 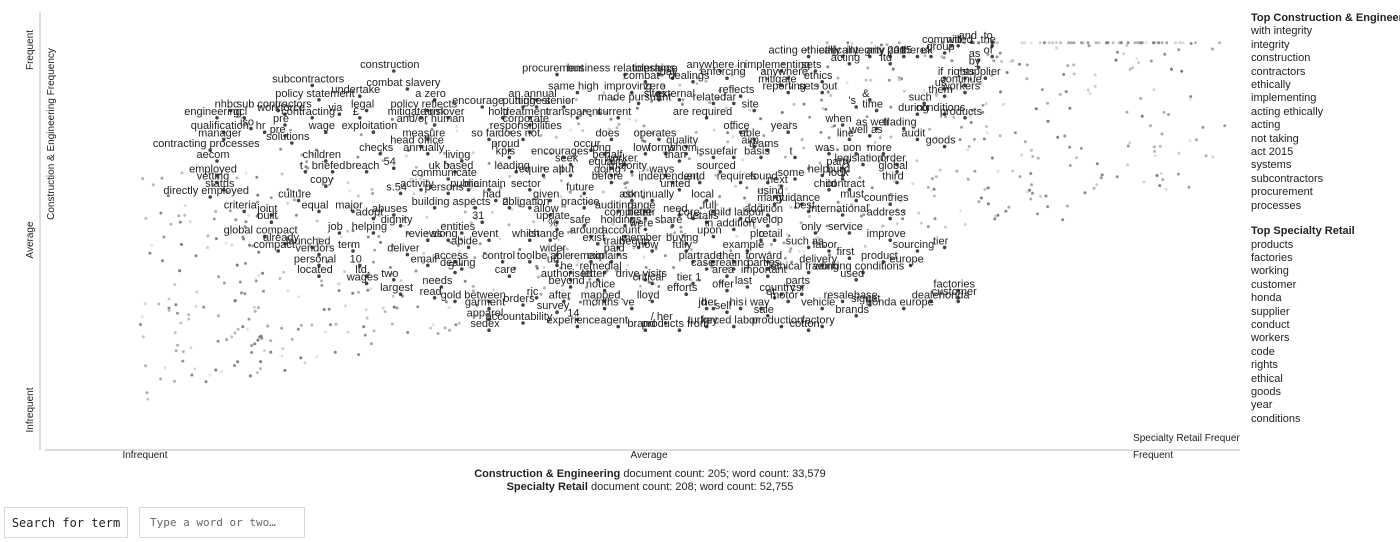 What do you see at coordinates (654, 69) in the screenshot?
I see `term-label: tolerance` at bounding box center [654, 69].